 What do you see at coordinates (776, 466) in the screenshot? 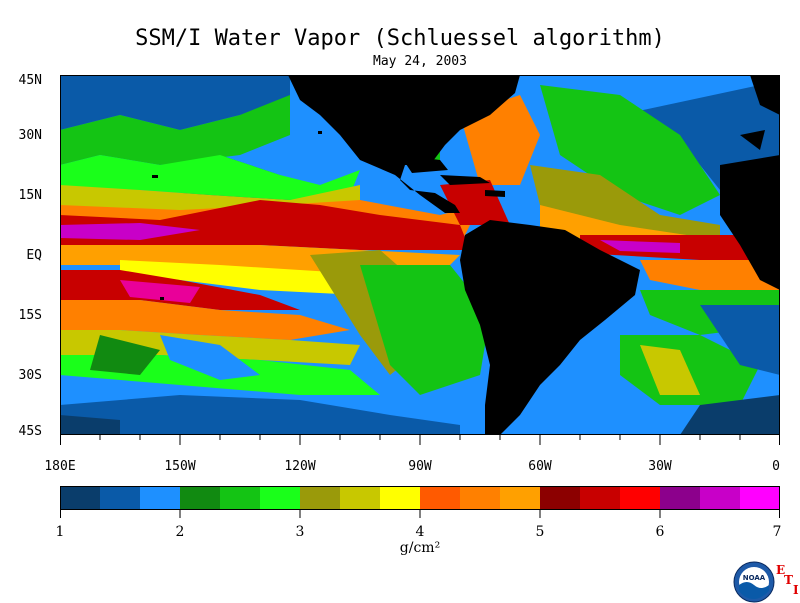
I see `lon-label-0: 0` at bounding box center [776, 466].